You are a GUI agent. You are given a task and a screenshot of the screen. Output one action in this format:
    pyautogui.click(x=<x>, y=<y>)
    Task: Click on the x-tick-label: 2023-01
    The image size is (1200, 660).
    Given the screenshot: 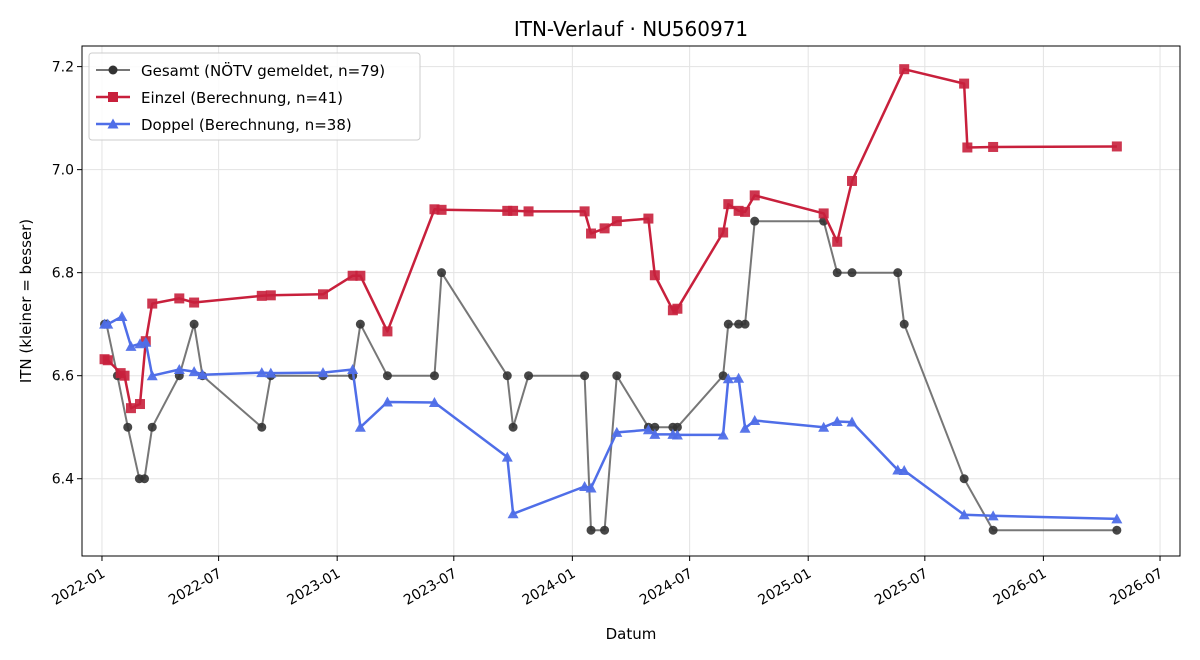 What is the action you would take?
    pyautogui.click(x=314, y=587)
    